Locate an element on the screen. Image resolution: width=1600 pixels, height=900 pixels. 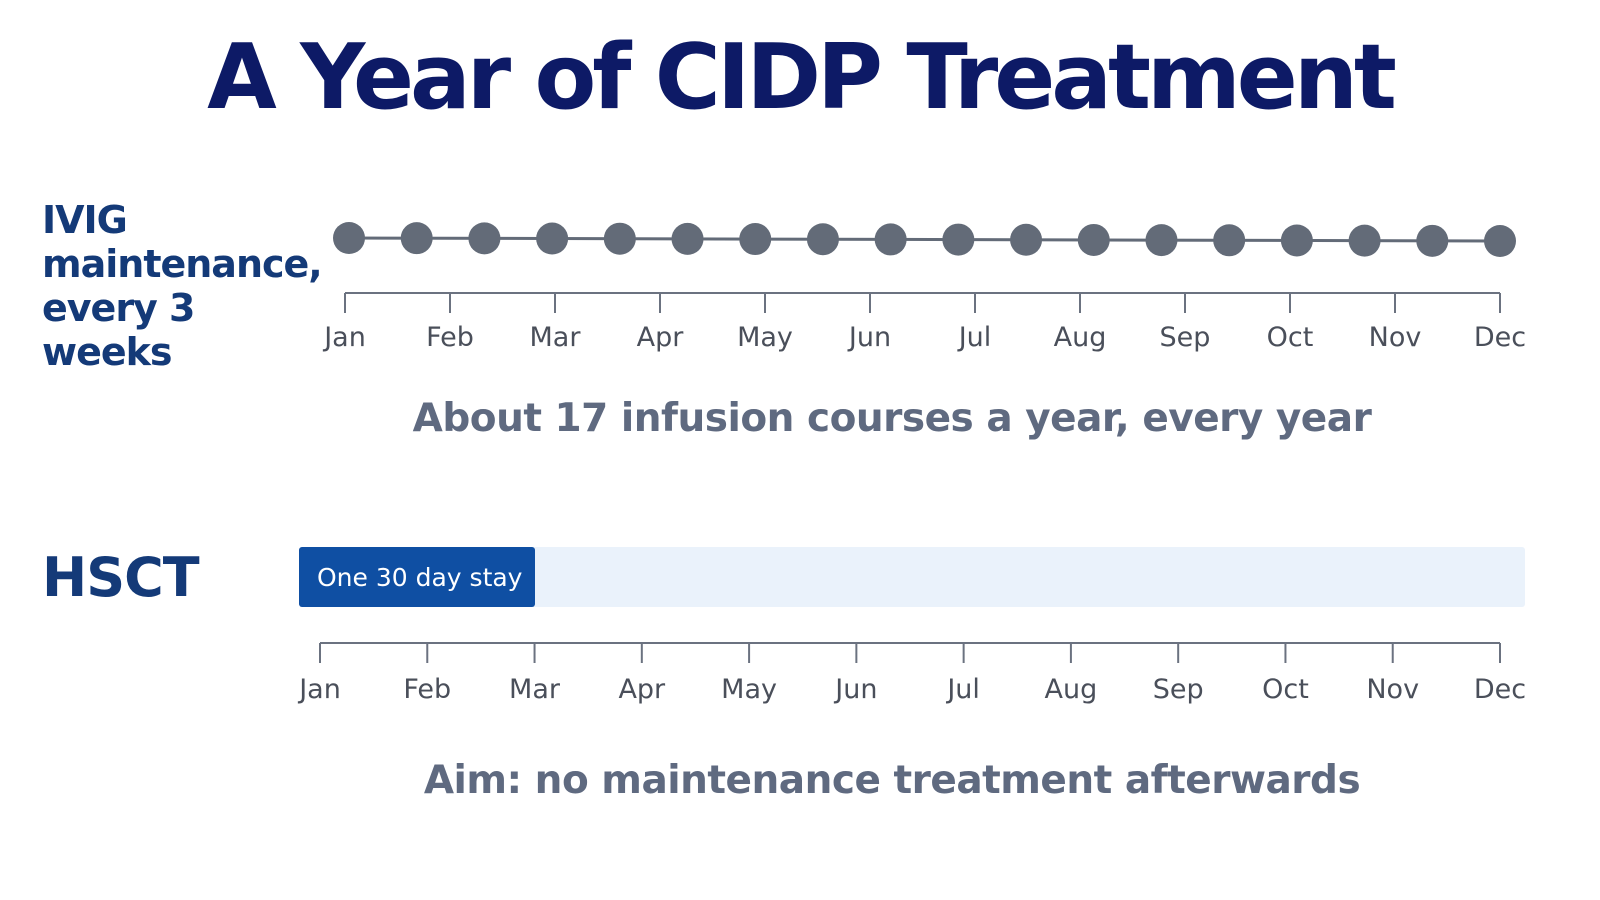
page-title: A Year of CIDP Treatment is located at coordinates (802, 77).